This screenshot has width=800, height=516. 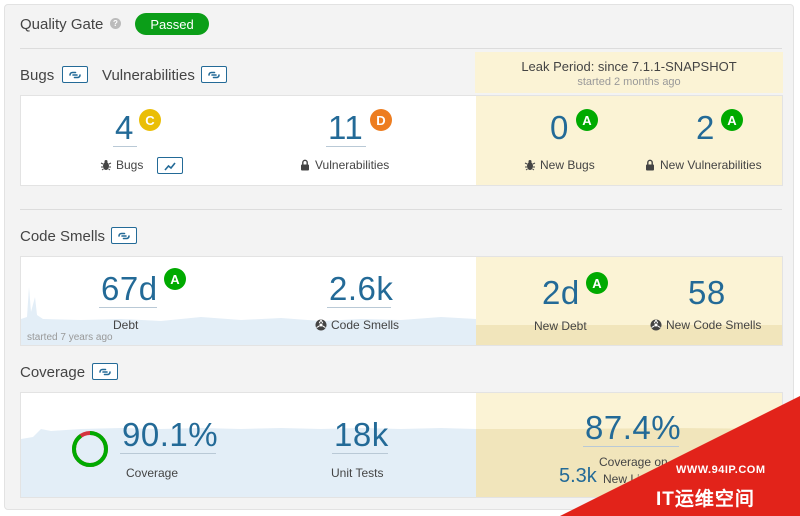 I want to click on bugs-link-icon, so click(x=75, y=74).